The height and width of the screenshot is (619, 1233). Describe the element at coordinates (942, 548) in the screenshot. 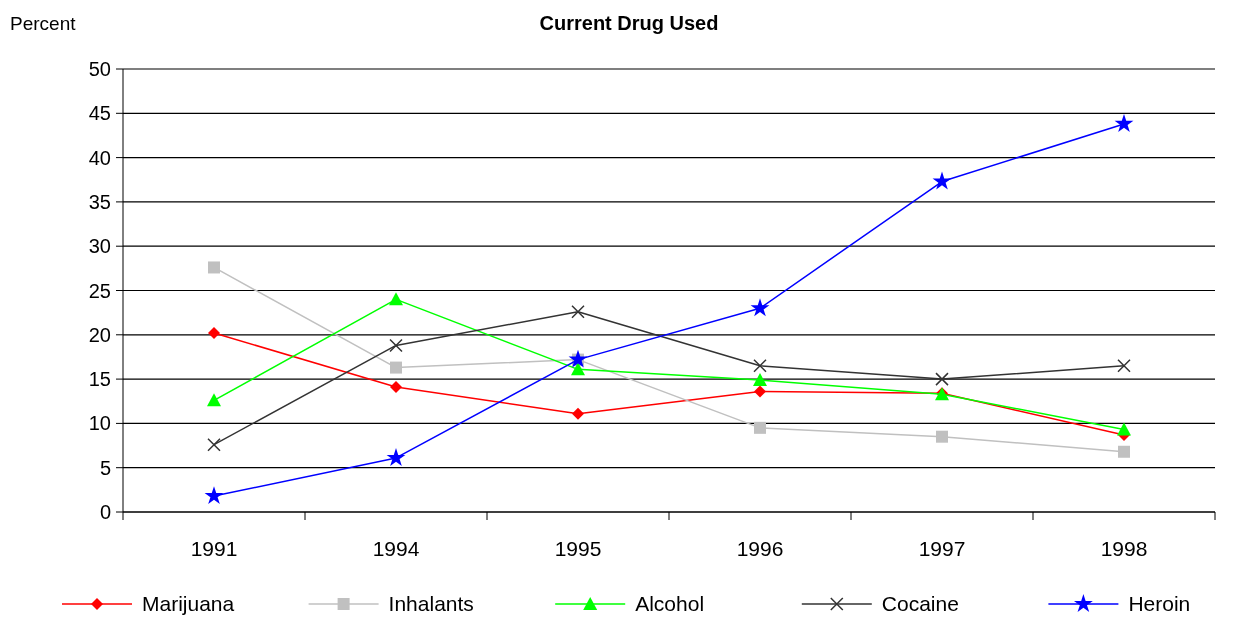

I see `x-tick-label: 1997` at that location.